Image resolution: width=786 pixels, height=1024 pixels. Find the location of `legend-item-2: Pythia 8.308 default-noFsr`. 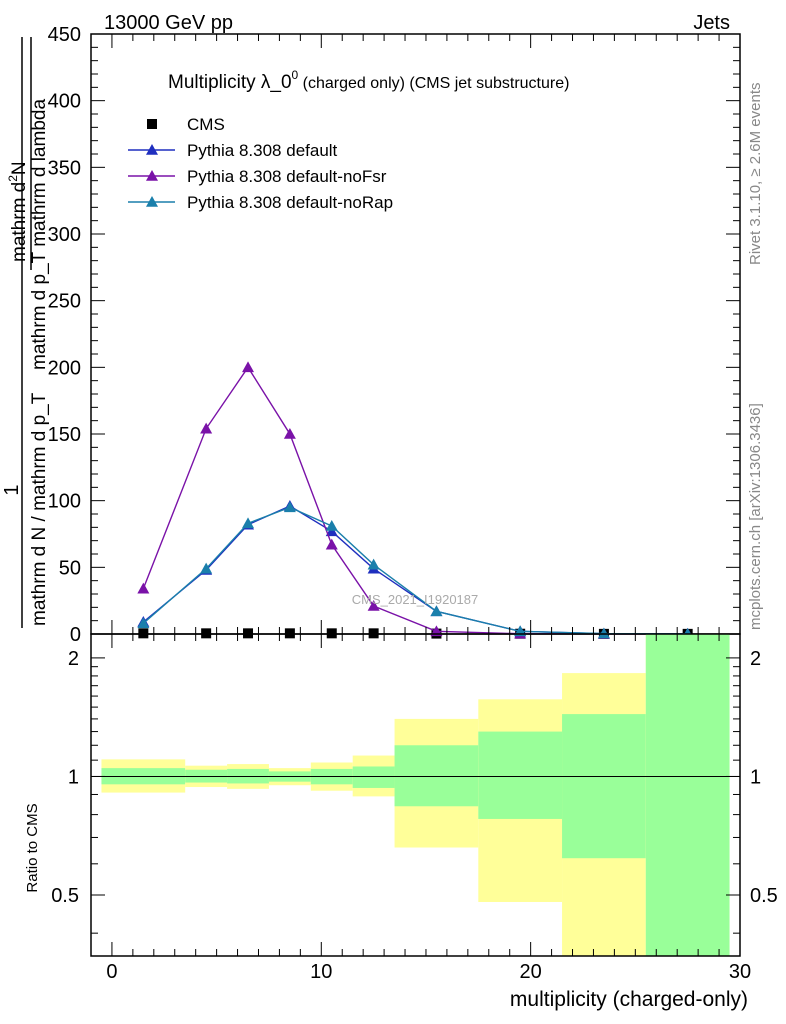

legend-item-2: Pythia 8.308 default-noFsr is located at coordinates (257, 176).